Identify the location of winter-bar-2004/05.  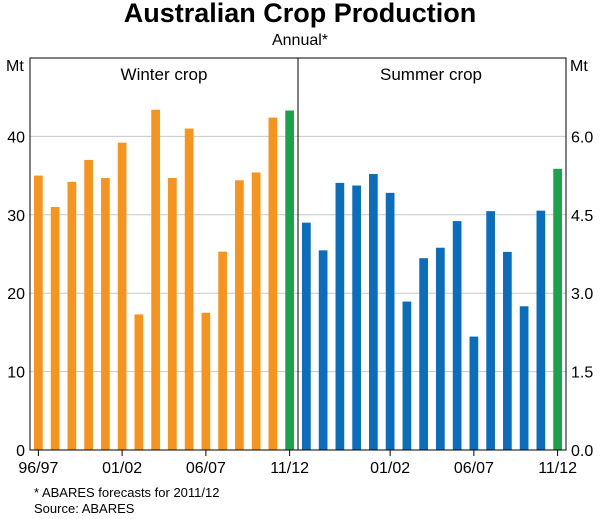
(172, 313).